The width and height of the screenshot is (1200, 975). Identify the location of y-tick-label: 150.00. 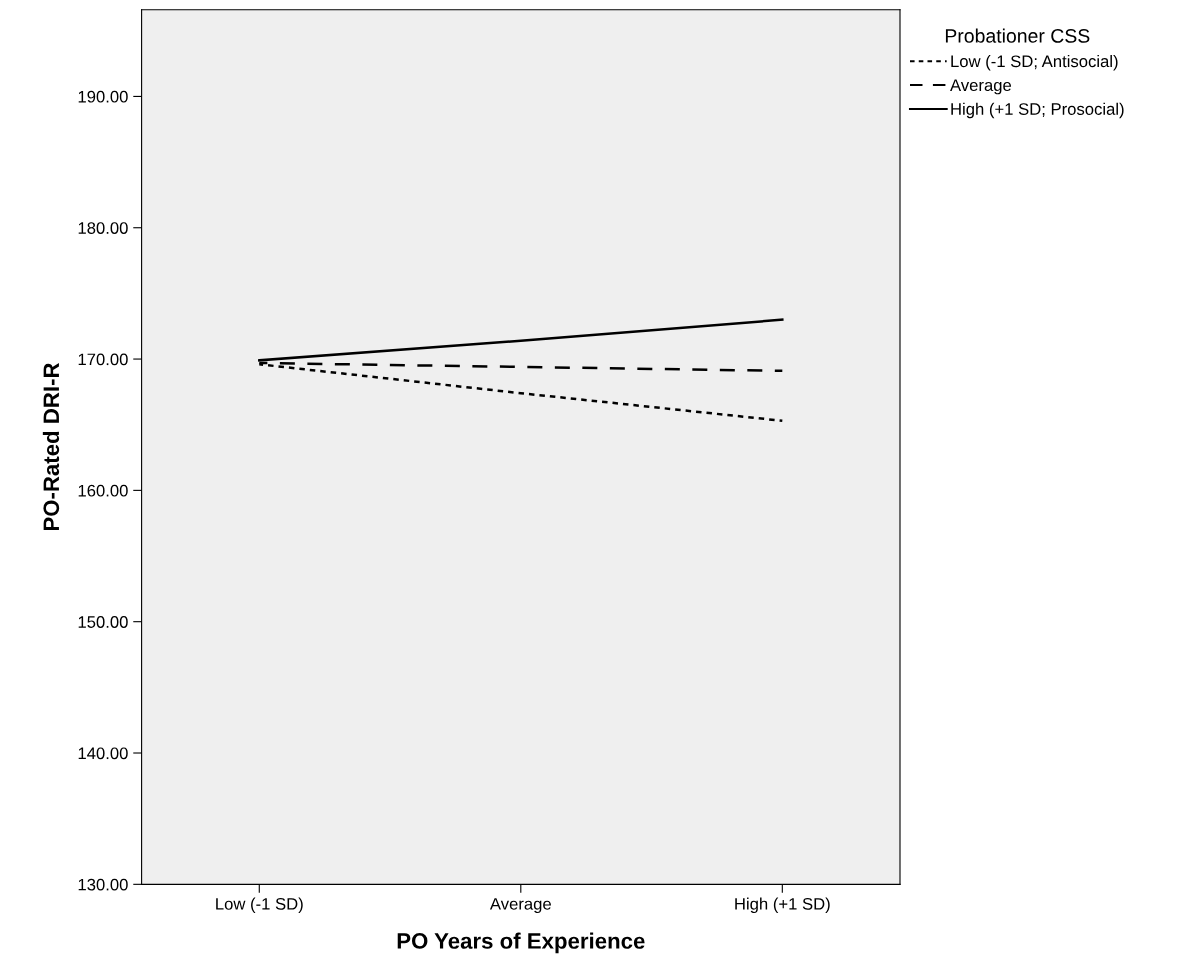
(103, 622).